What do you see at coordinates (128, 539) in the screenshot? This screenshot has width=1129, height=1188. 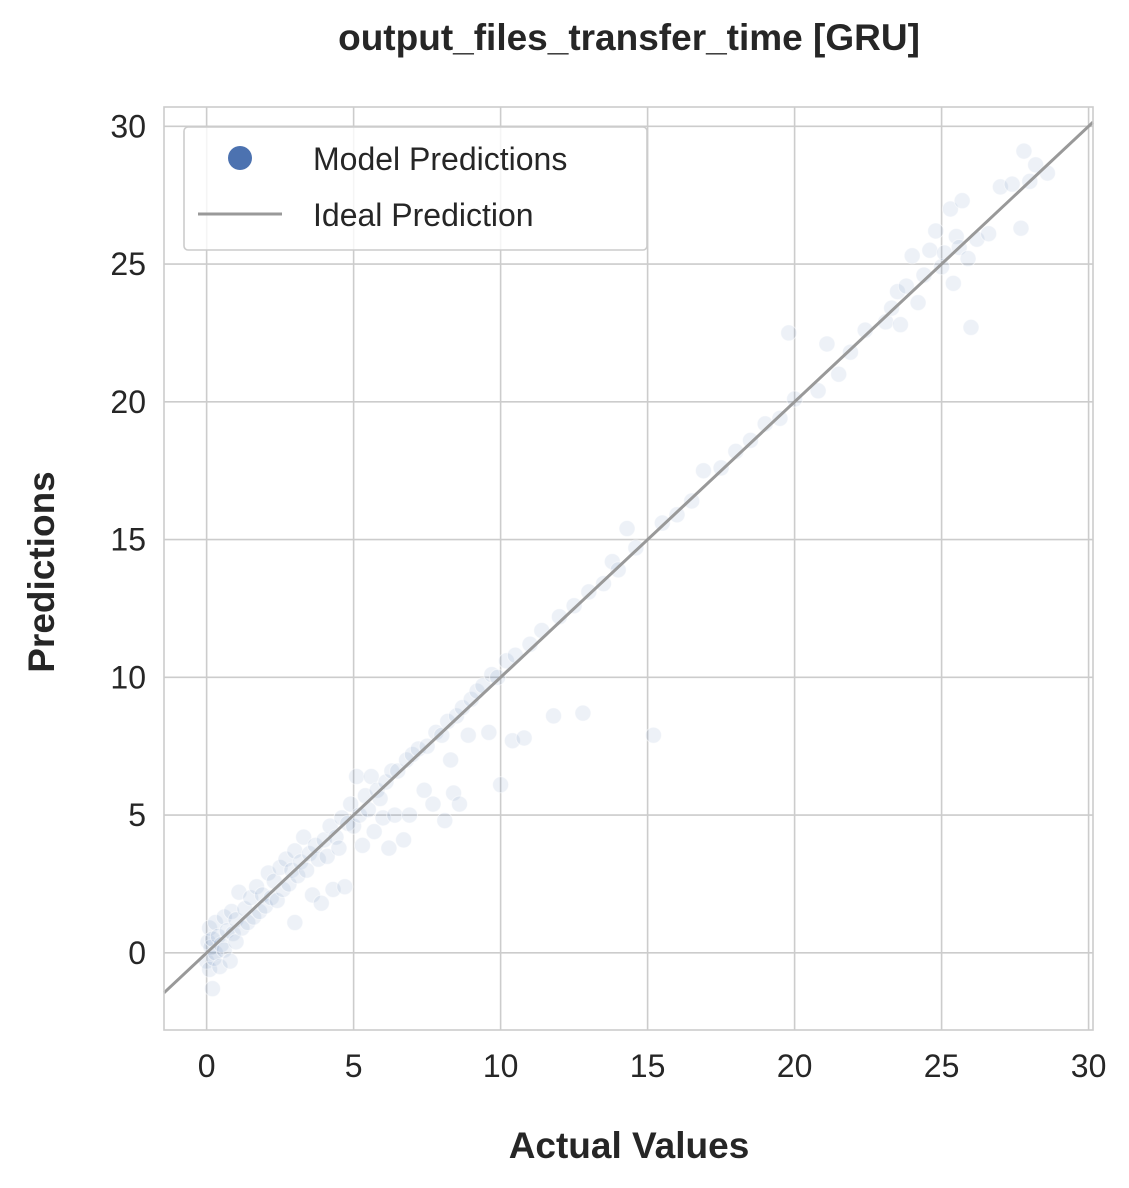 I see `y-tick-labels: 0 5 10 15 20 25 30` at bounding box center [128, 539].